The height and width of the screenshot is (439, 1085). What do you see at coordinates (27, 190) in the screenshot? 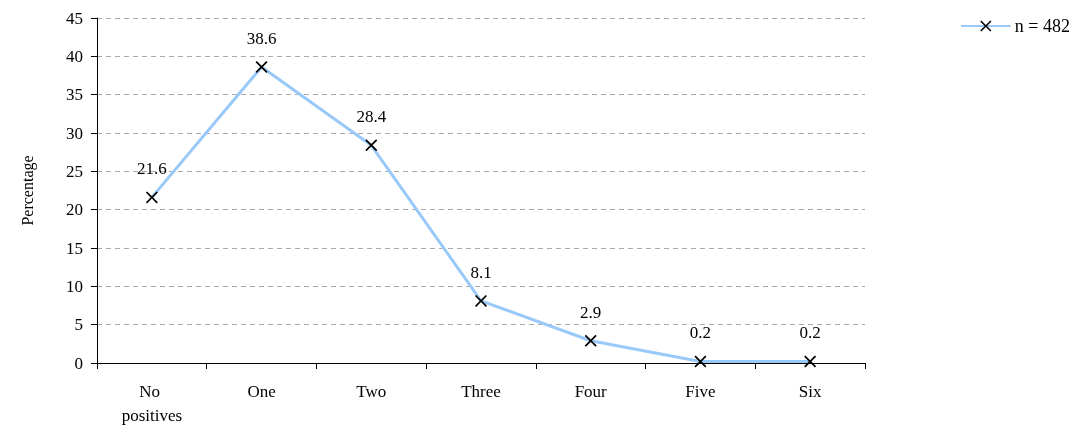
I see `y-axis-title: Percentage` at bounding box center [27, 190].